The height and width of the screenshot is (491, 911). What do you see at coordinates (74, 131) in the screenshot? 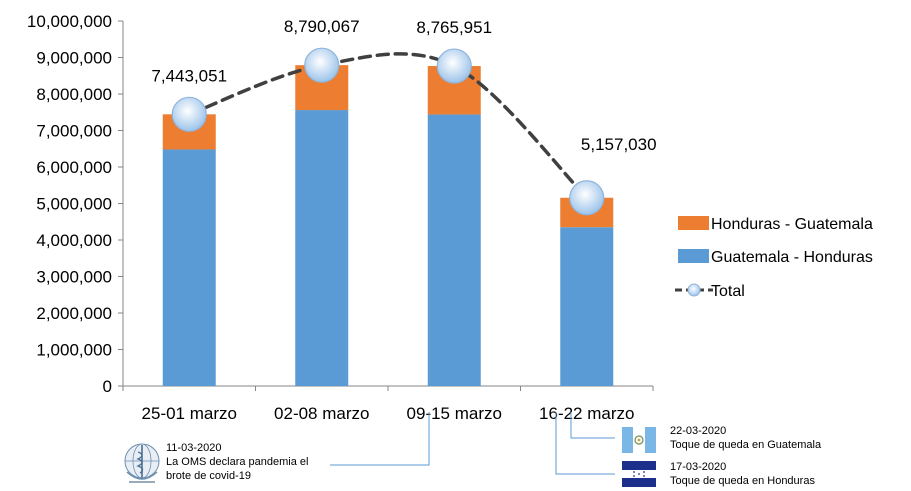
I see `y-tick-label: 7,000,000` at bounding box center [74, 131].